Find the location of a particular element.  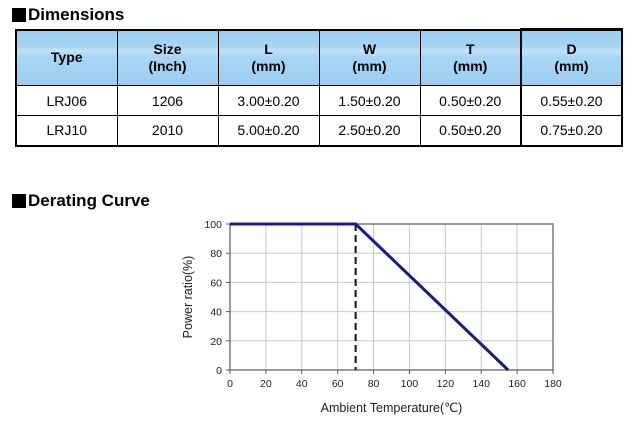

table-header-row: Type Size (Inch) L (mm) W (mm) T (mm) is located at coordinates (319, 57).